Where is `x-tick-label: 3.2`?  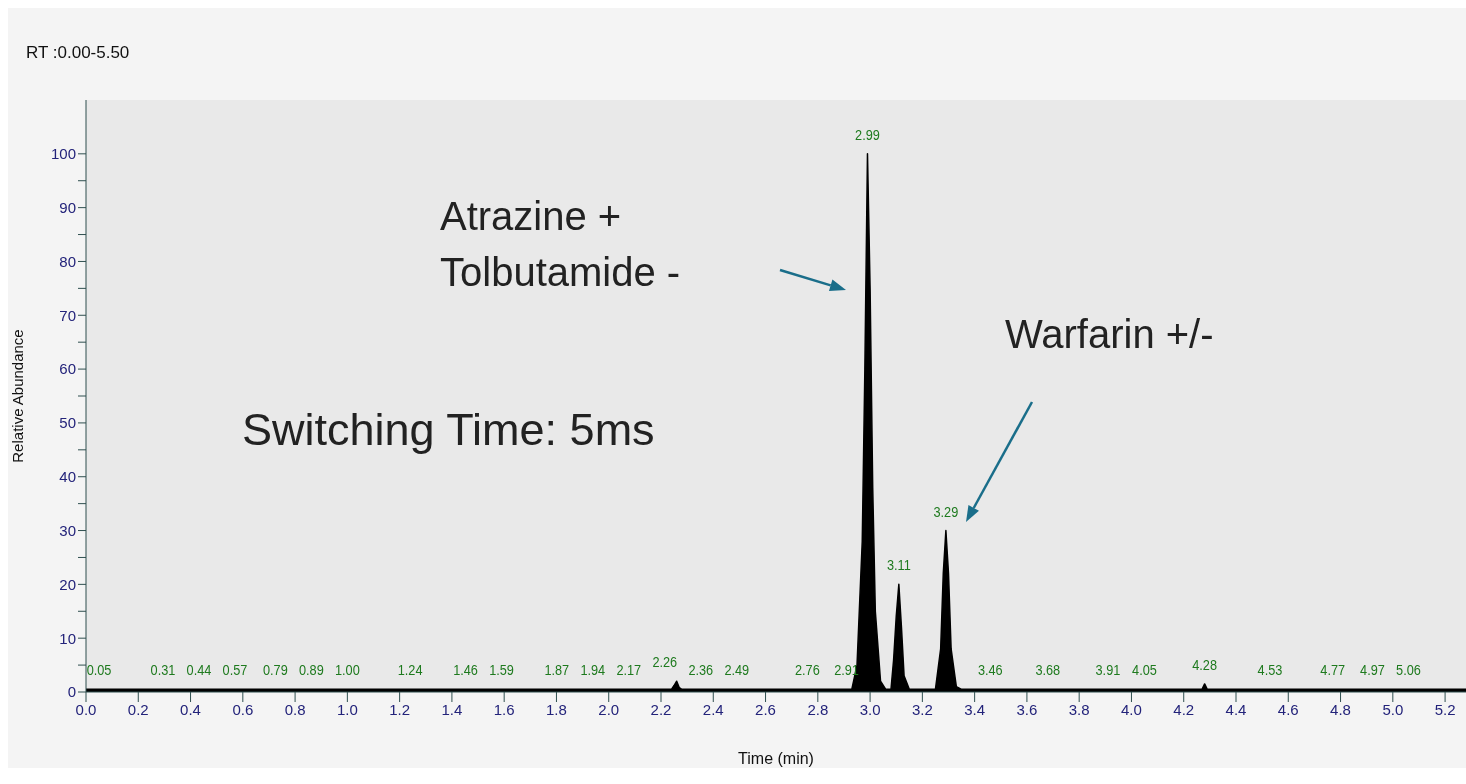
x-tick-label: 3.2 is located at coordinates (922, 709).